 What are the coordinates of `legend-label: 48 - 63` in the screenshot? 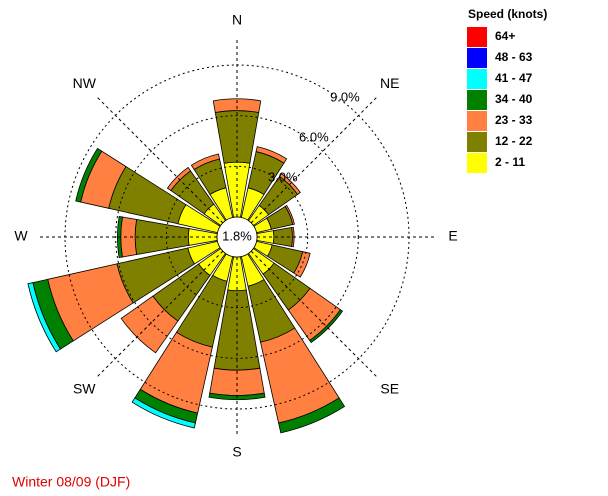 It's located at (514, 57).